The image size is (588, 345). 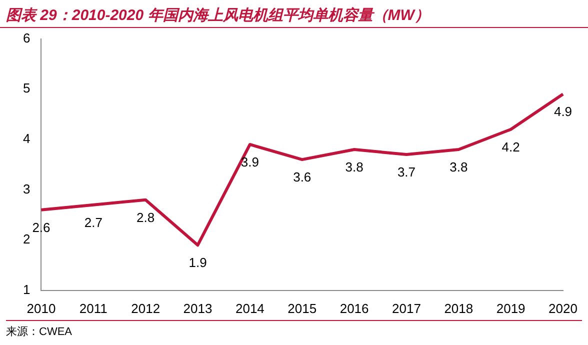 I want to click on x-tick-label: 2010, so click(x=41, y=308).